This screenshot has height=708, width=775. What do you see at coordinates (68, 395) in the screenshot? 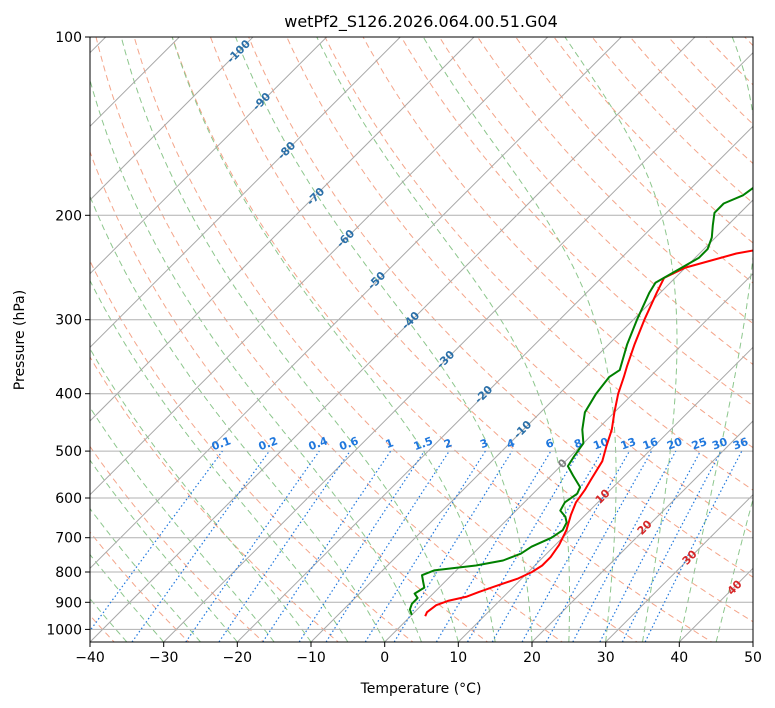
I see `y-tick-label: 400` at bounding box center [68, 395].